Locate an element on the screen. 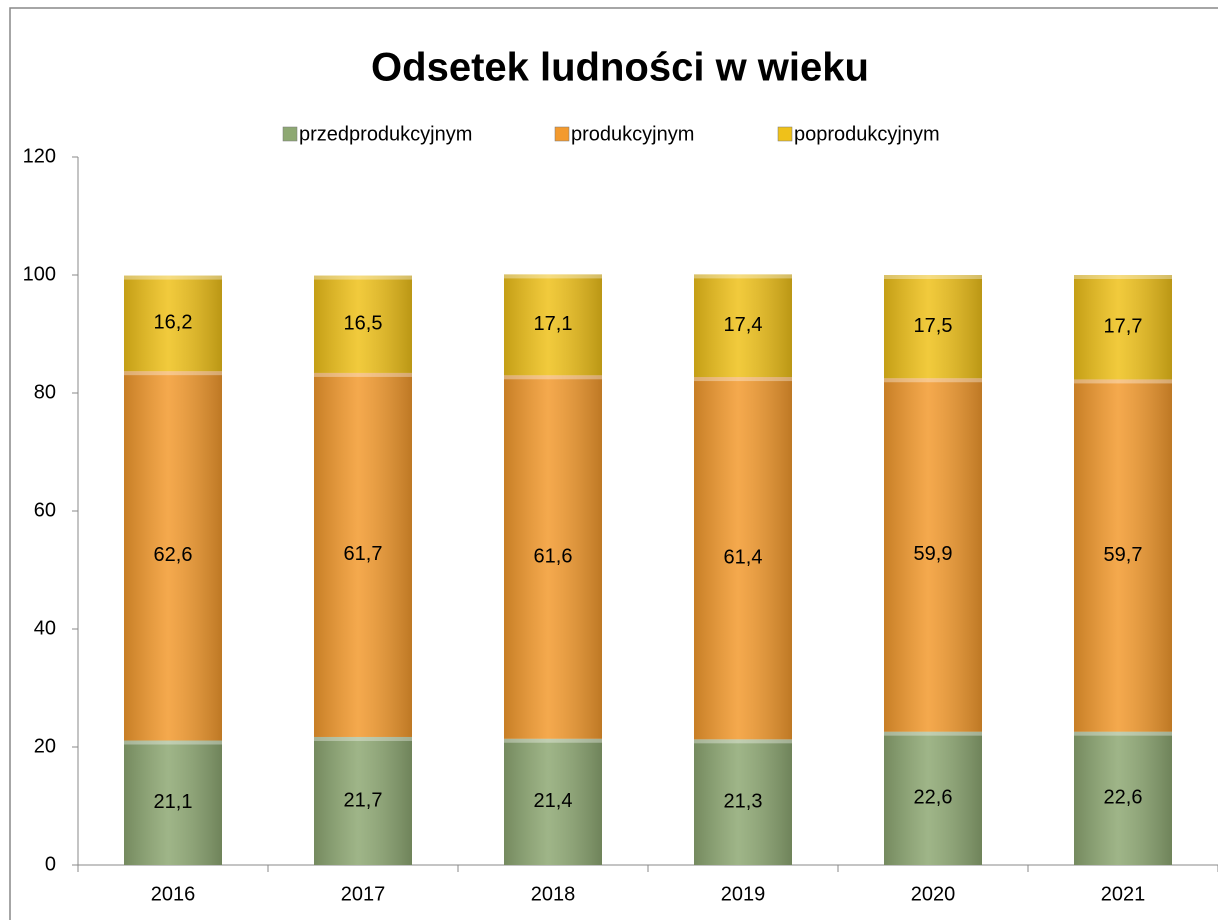  data-label: 17,5 is located at coordinates (933, 326).